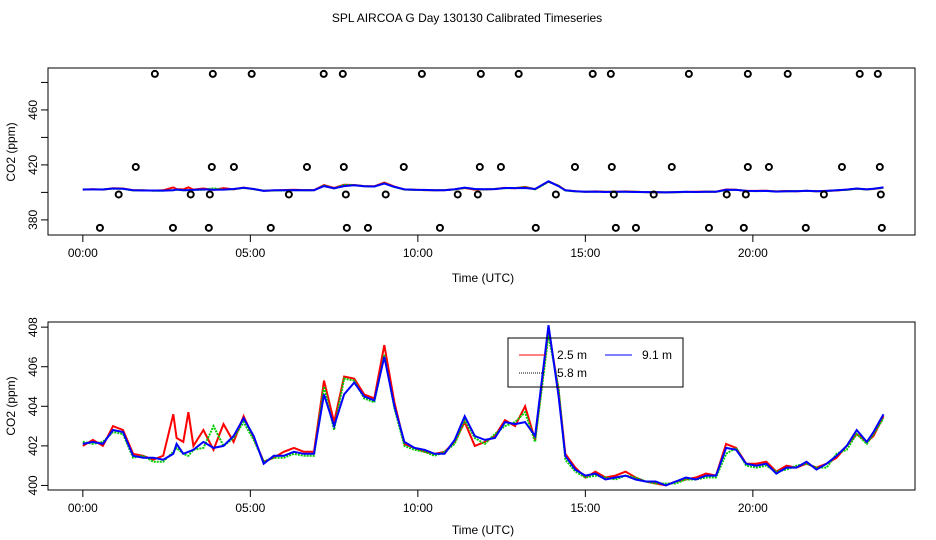  What do you see at coordinates (11, 151) in the screenshot?
I see `panel-top-ylabel: CO2 (ppm)` at bounding box center [11, 151].